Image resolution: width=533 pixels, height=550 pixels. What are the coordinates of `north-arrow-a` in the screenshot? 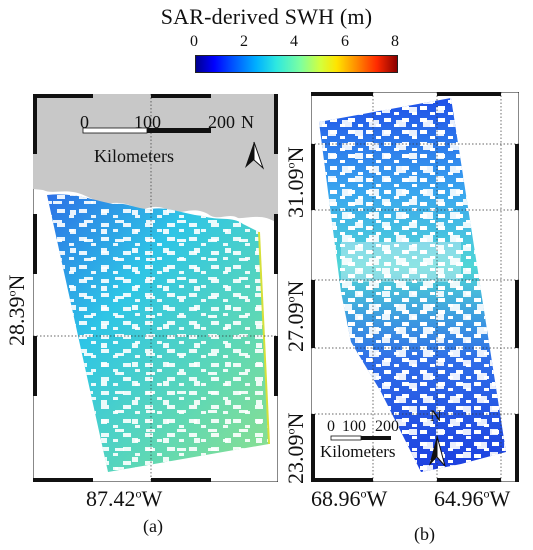 It's located at (255, 155).